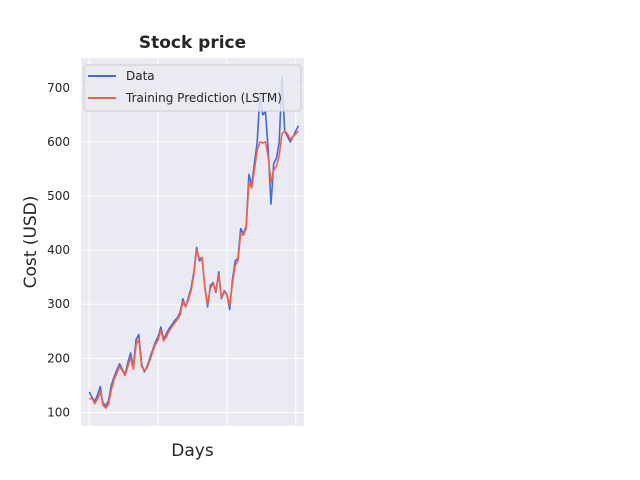  What do you see at coordinates (58, 196) in the screenshot?
I see `y-tick-label: 500` at bounding box center [58, 196].